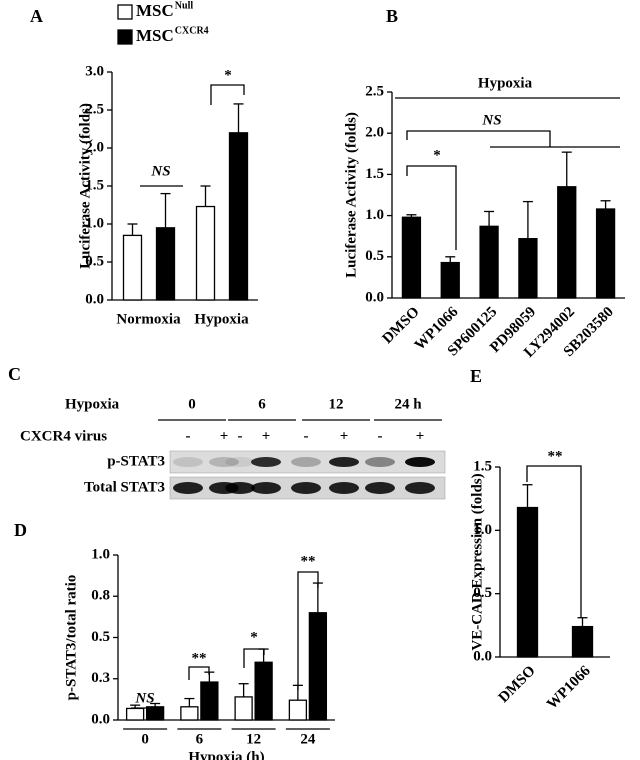 Image resolution: width=640 pixels, height=760 pixels. I want to click on legend-superscript: CXCR4, so click(192, 30).